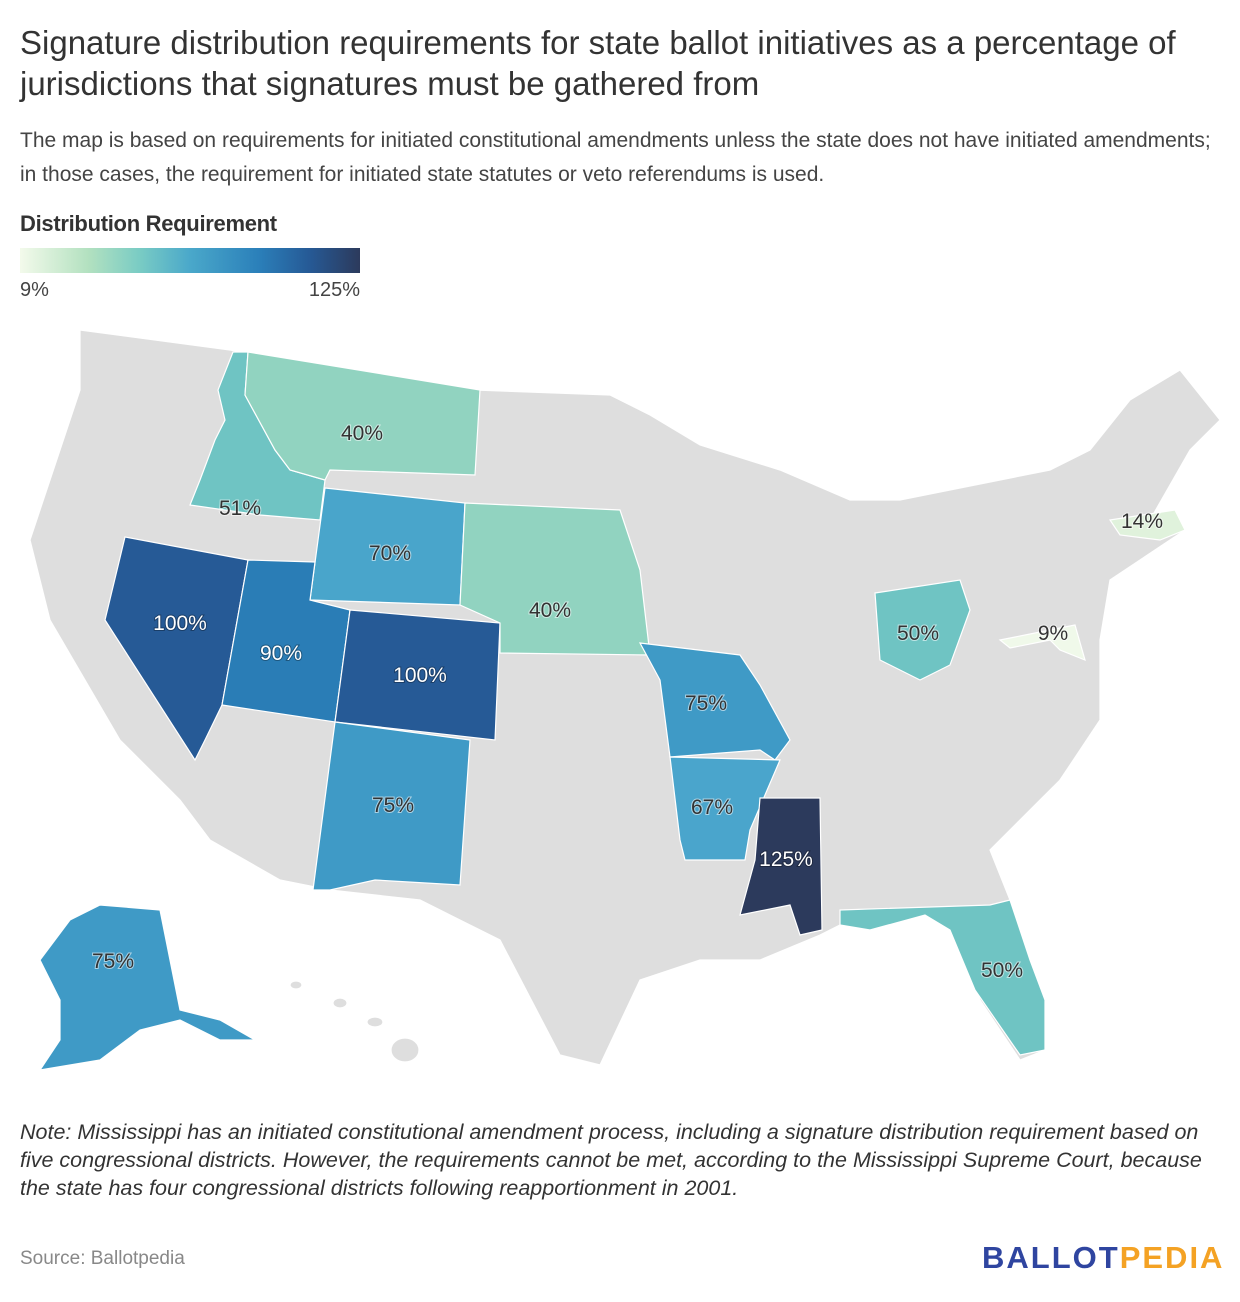 The image size is (1240, 1302). I want to click on state-arkansas, so click(725, 808).